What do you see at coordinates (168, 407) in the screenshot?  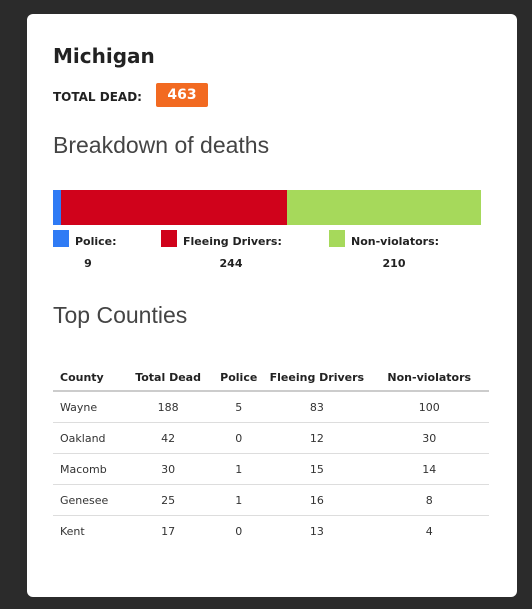 I see `table-cell: 188` at bounding box center [168, 407].